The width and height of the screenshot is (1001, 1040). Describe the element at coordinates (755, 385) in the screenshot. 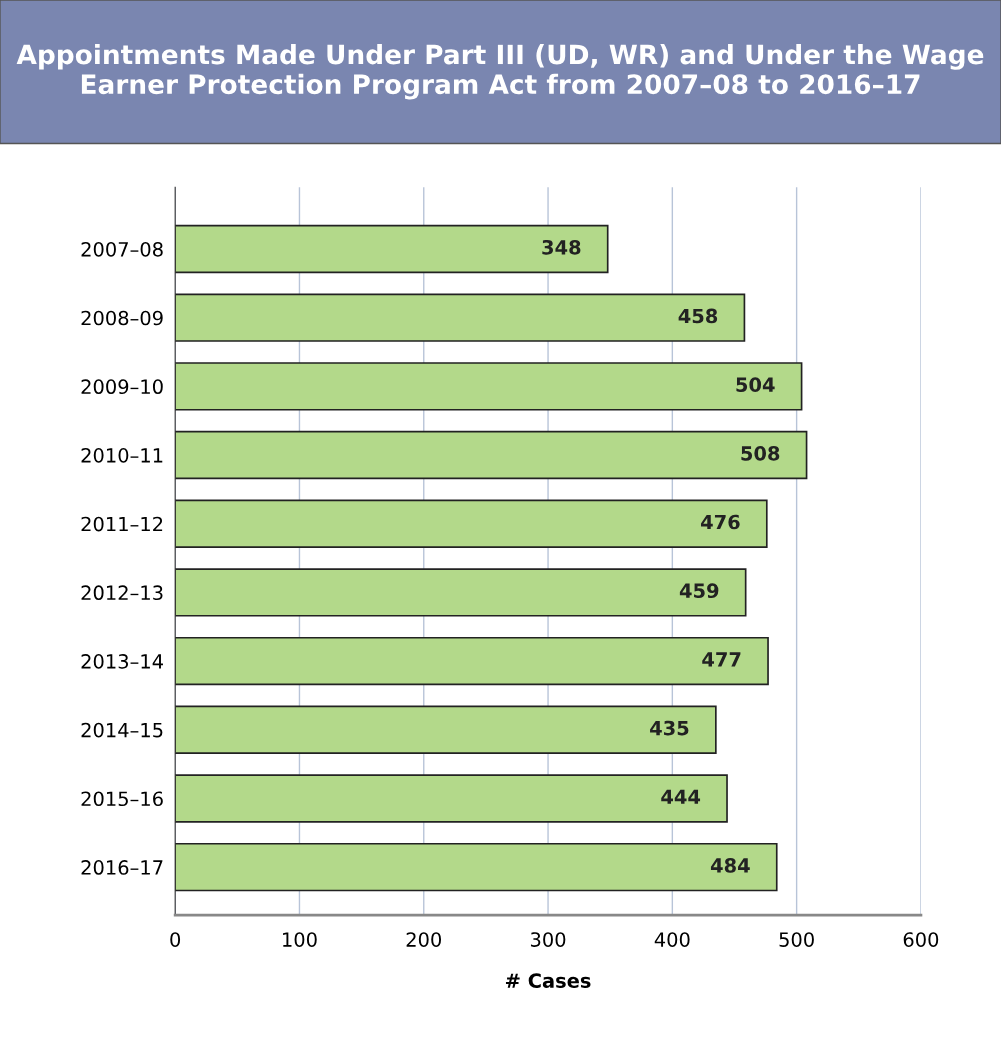

I see `data-label: 504` at that location.